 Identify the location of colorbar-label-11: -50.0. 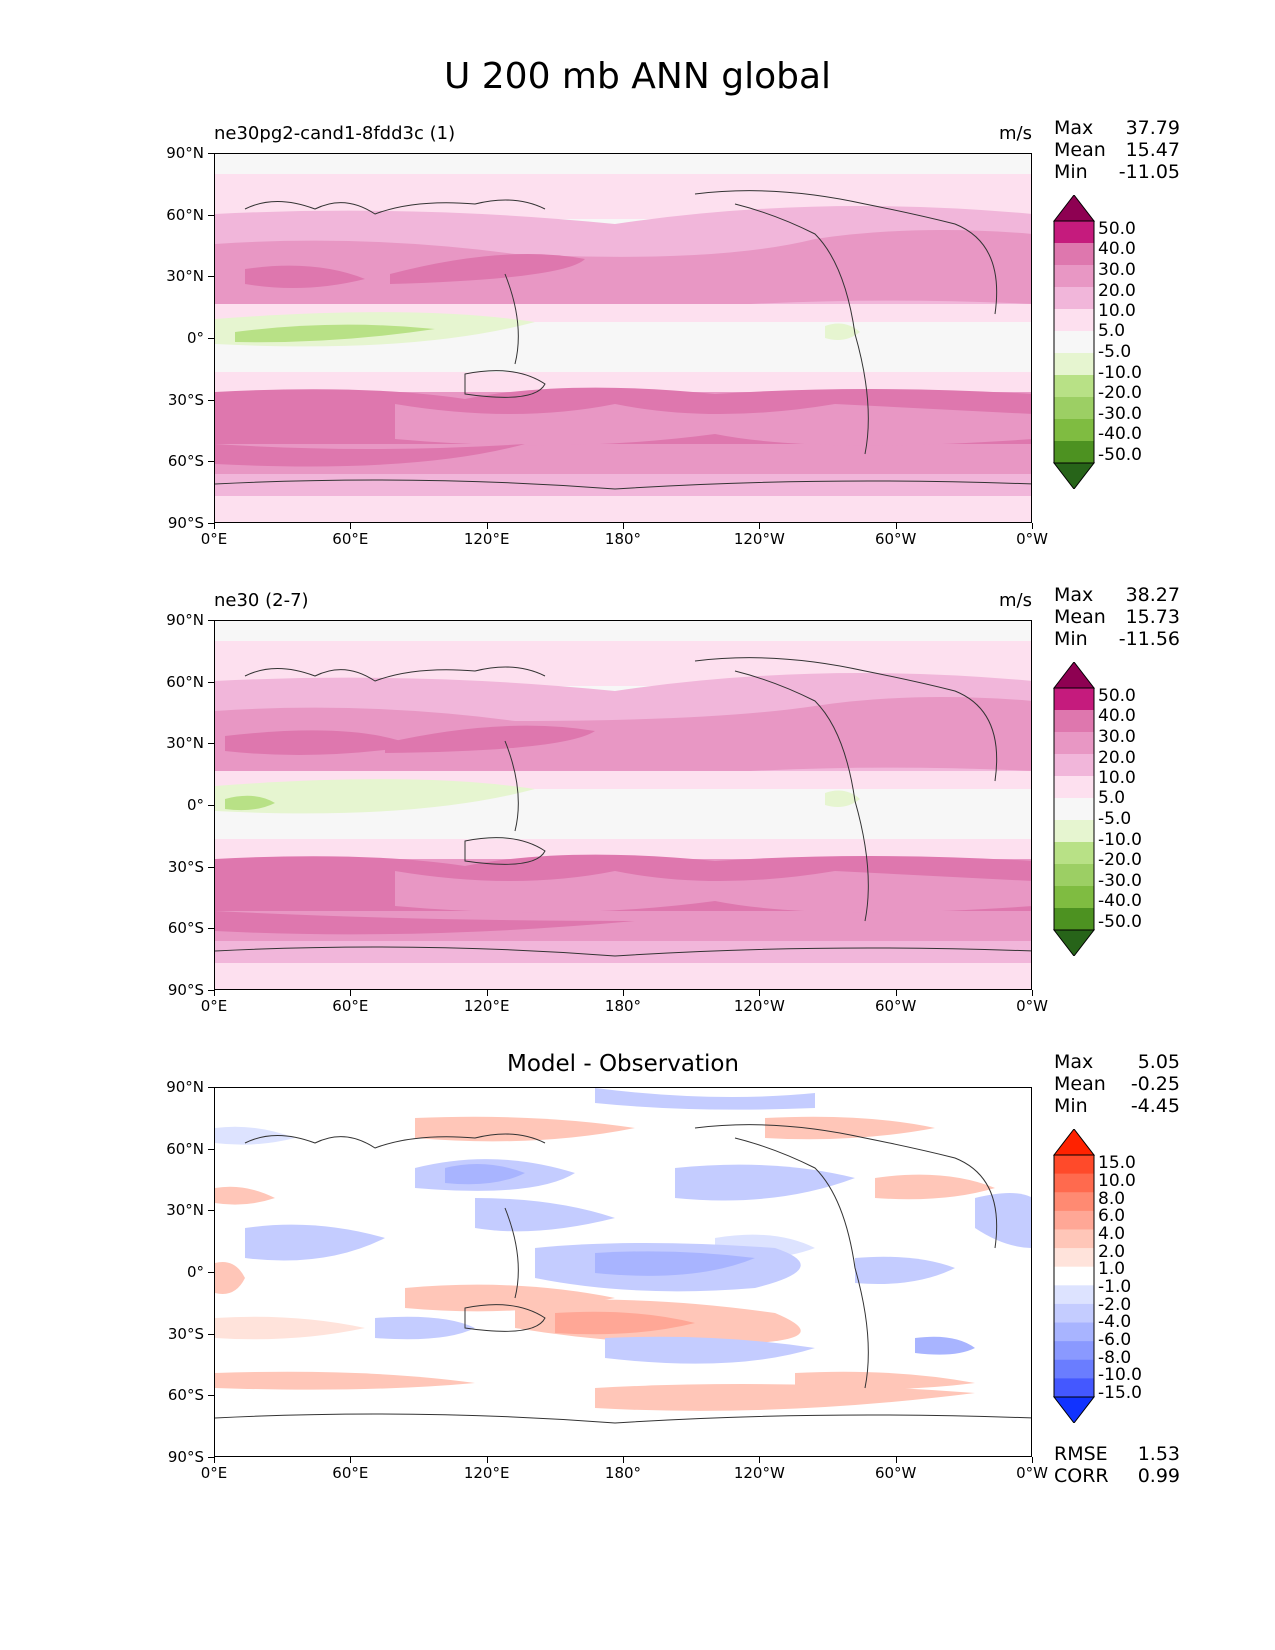
(1120, 455).